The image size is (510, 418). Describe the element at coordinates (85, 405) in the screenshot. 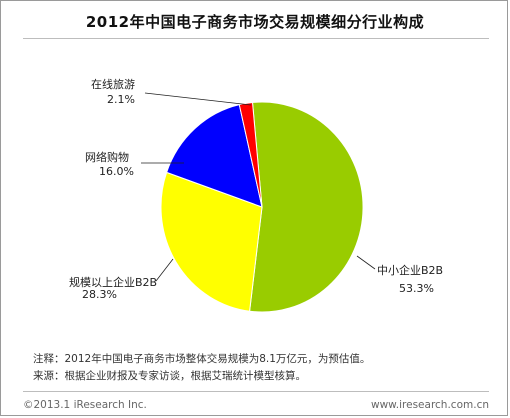

I see `footer-copyright: ©2013.1 iResearch Inc.` at that location.